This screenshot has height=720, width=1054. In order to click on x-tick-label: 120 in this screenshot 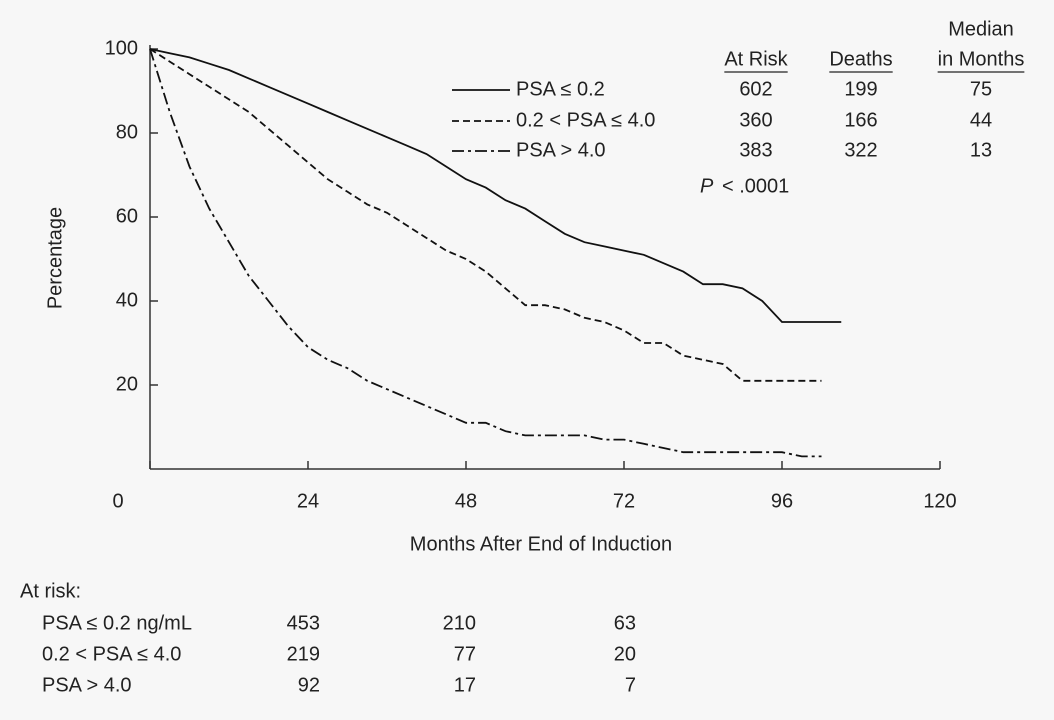, I will do `click(939, 501)`.